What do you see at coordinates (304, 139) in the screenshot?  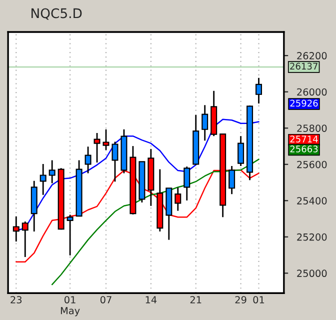 I see `text: 25714` at bounding box center [304, 139].